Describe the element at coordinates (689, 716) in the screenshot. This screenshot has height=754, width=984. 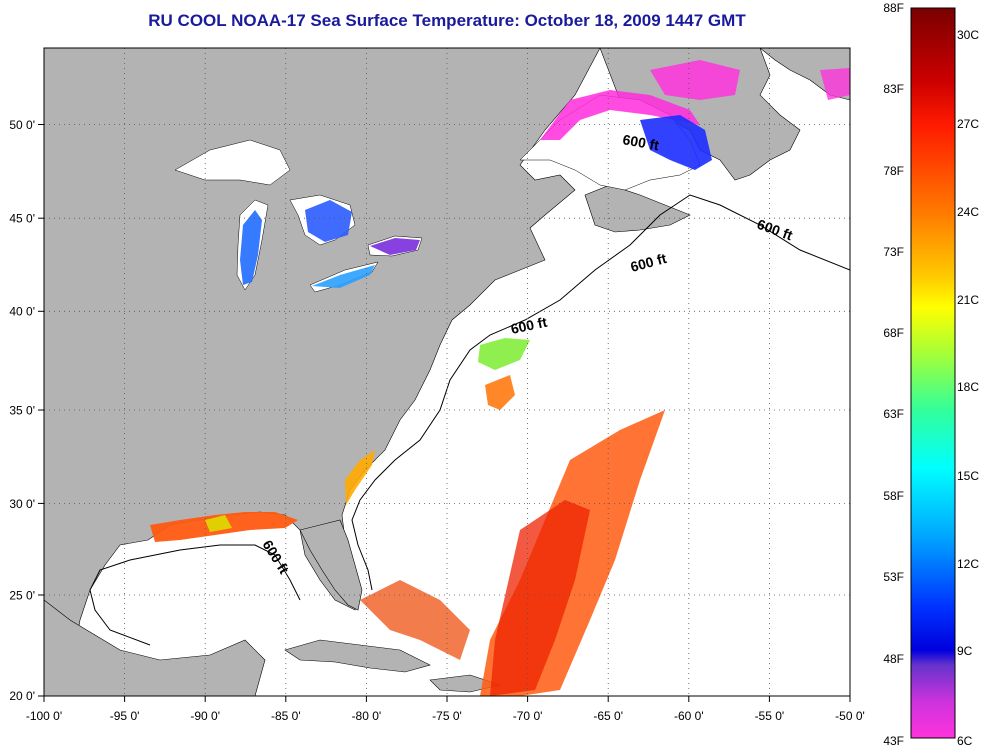
I see `lon-tick-label: -60 0'` at that location.